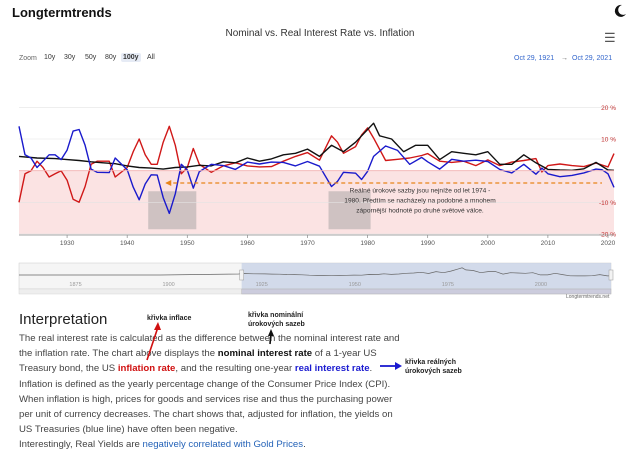 The image size is (640, 453). What do you see at coordinates (62, 12) in the screenshot?
I see `brand-logo: Longtermtrends` at bounding box center [62, 12].